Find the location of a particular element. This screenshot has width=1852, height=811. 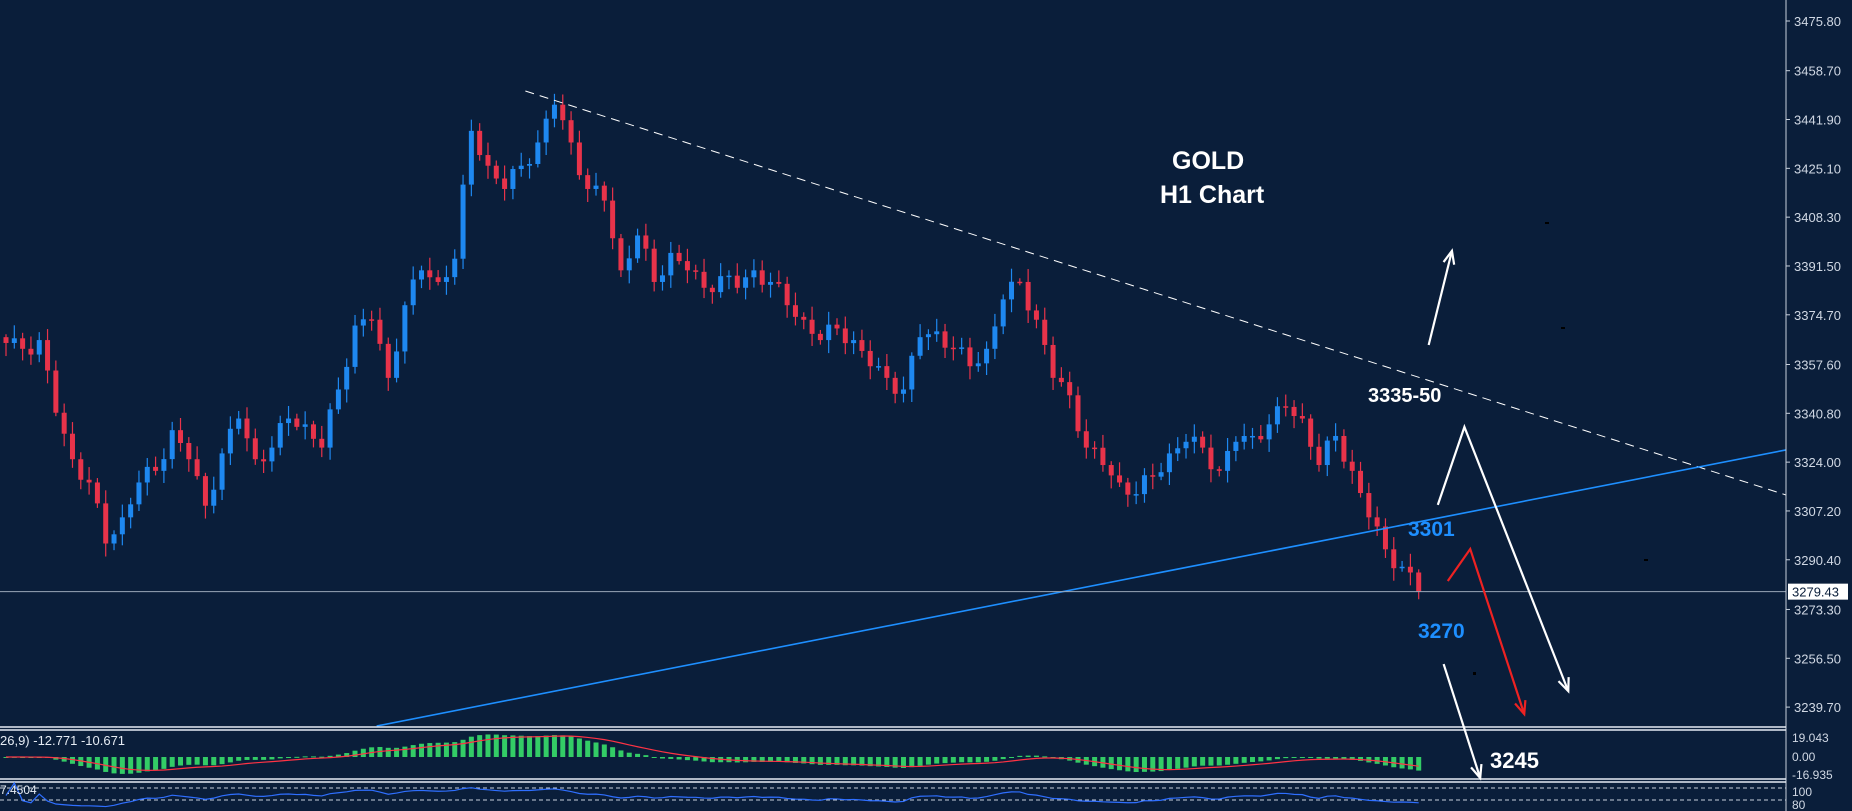

macd-axis-label: -16.935 is located at coordinates (1812, 775).